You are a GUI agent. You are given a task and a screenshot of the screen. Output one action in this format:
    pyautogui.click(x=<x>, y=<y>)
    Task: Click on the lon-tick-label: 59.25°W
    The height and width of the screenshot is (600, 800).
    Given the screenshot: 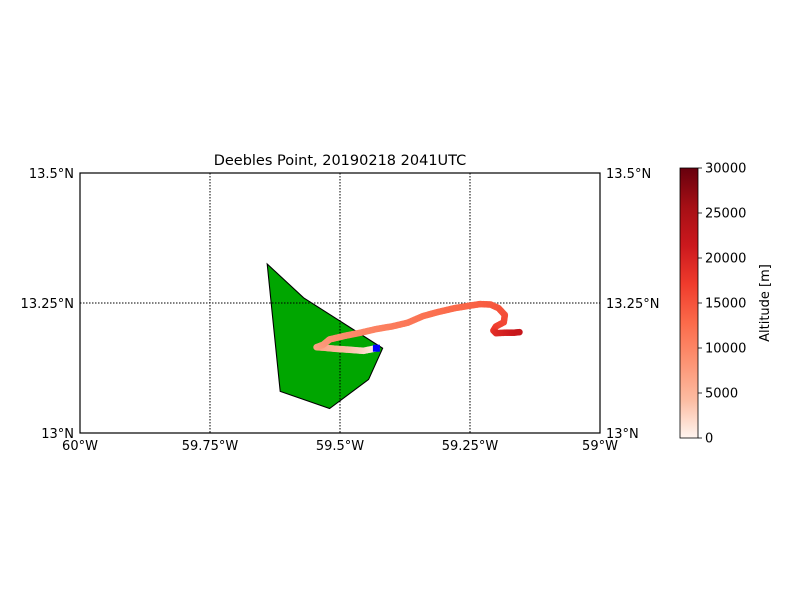 What is the action you would take?
    pyautogui.click(x=470, y=446)
    